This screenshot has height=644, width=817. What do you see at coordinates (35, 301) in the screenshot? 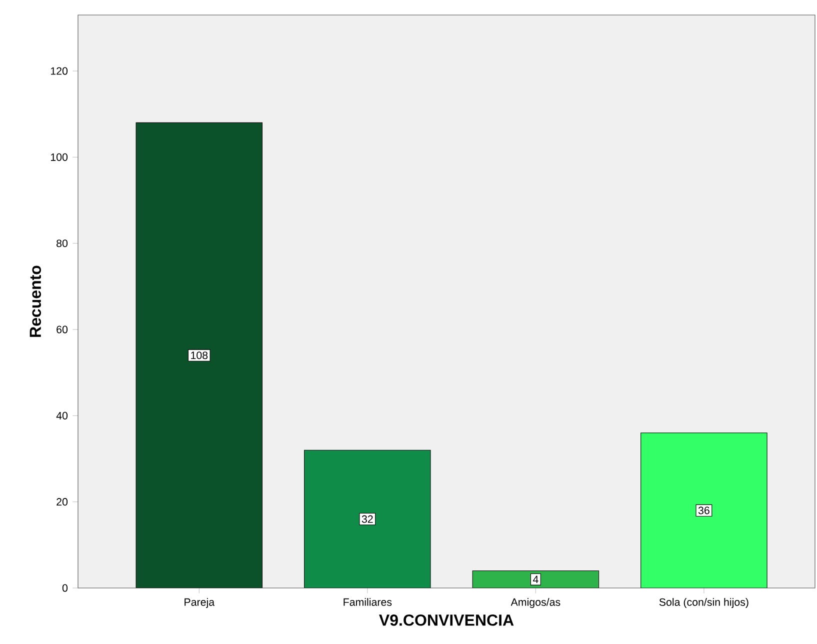
I see `y-axis-title: Recuento` at bounding box center [35, 301].